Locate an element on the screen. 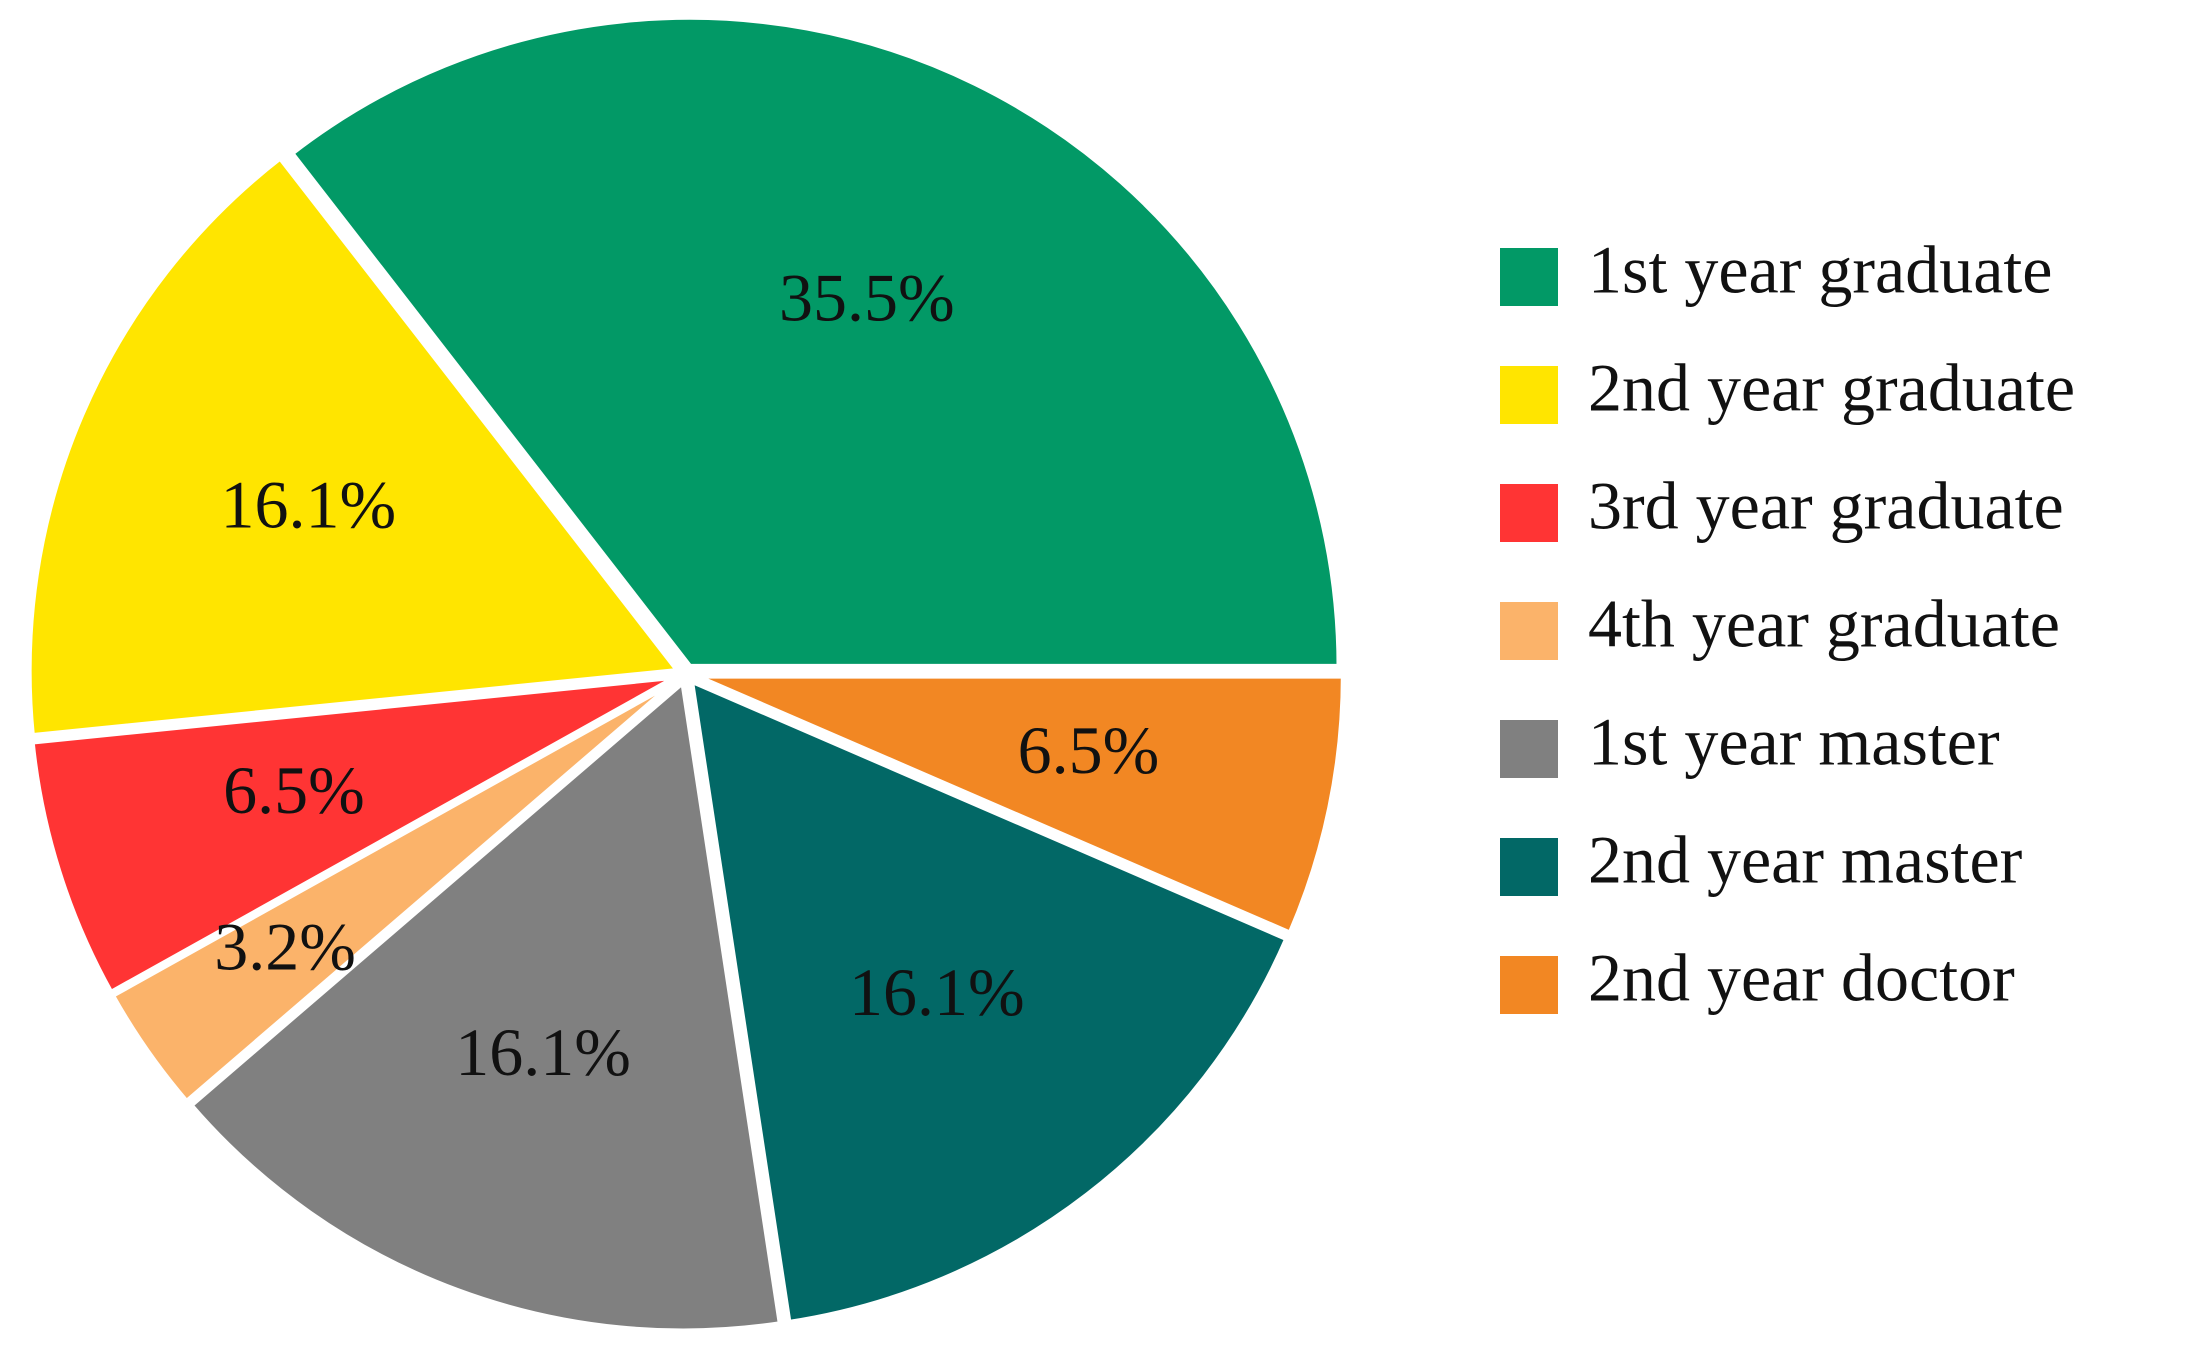  pie-slice-2nd-year-graduate is located at coordinates (353, 447).